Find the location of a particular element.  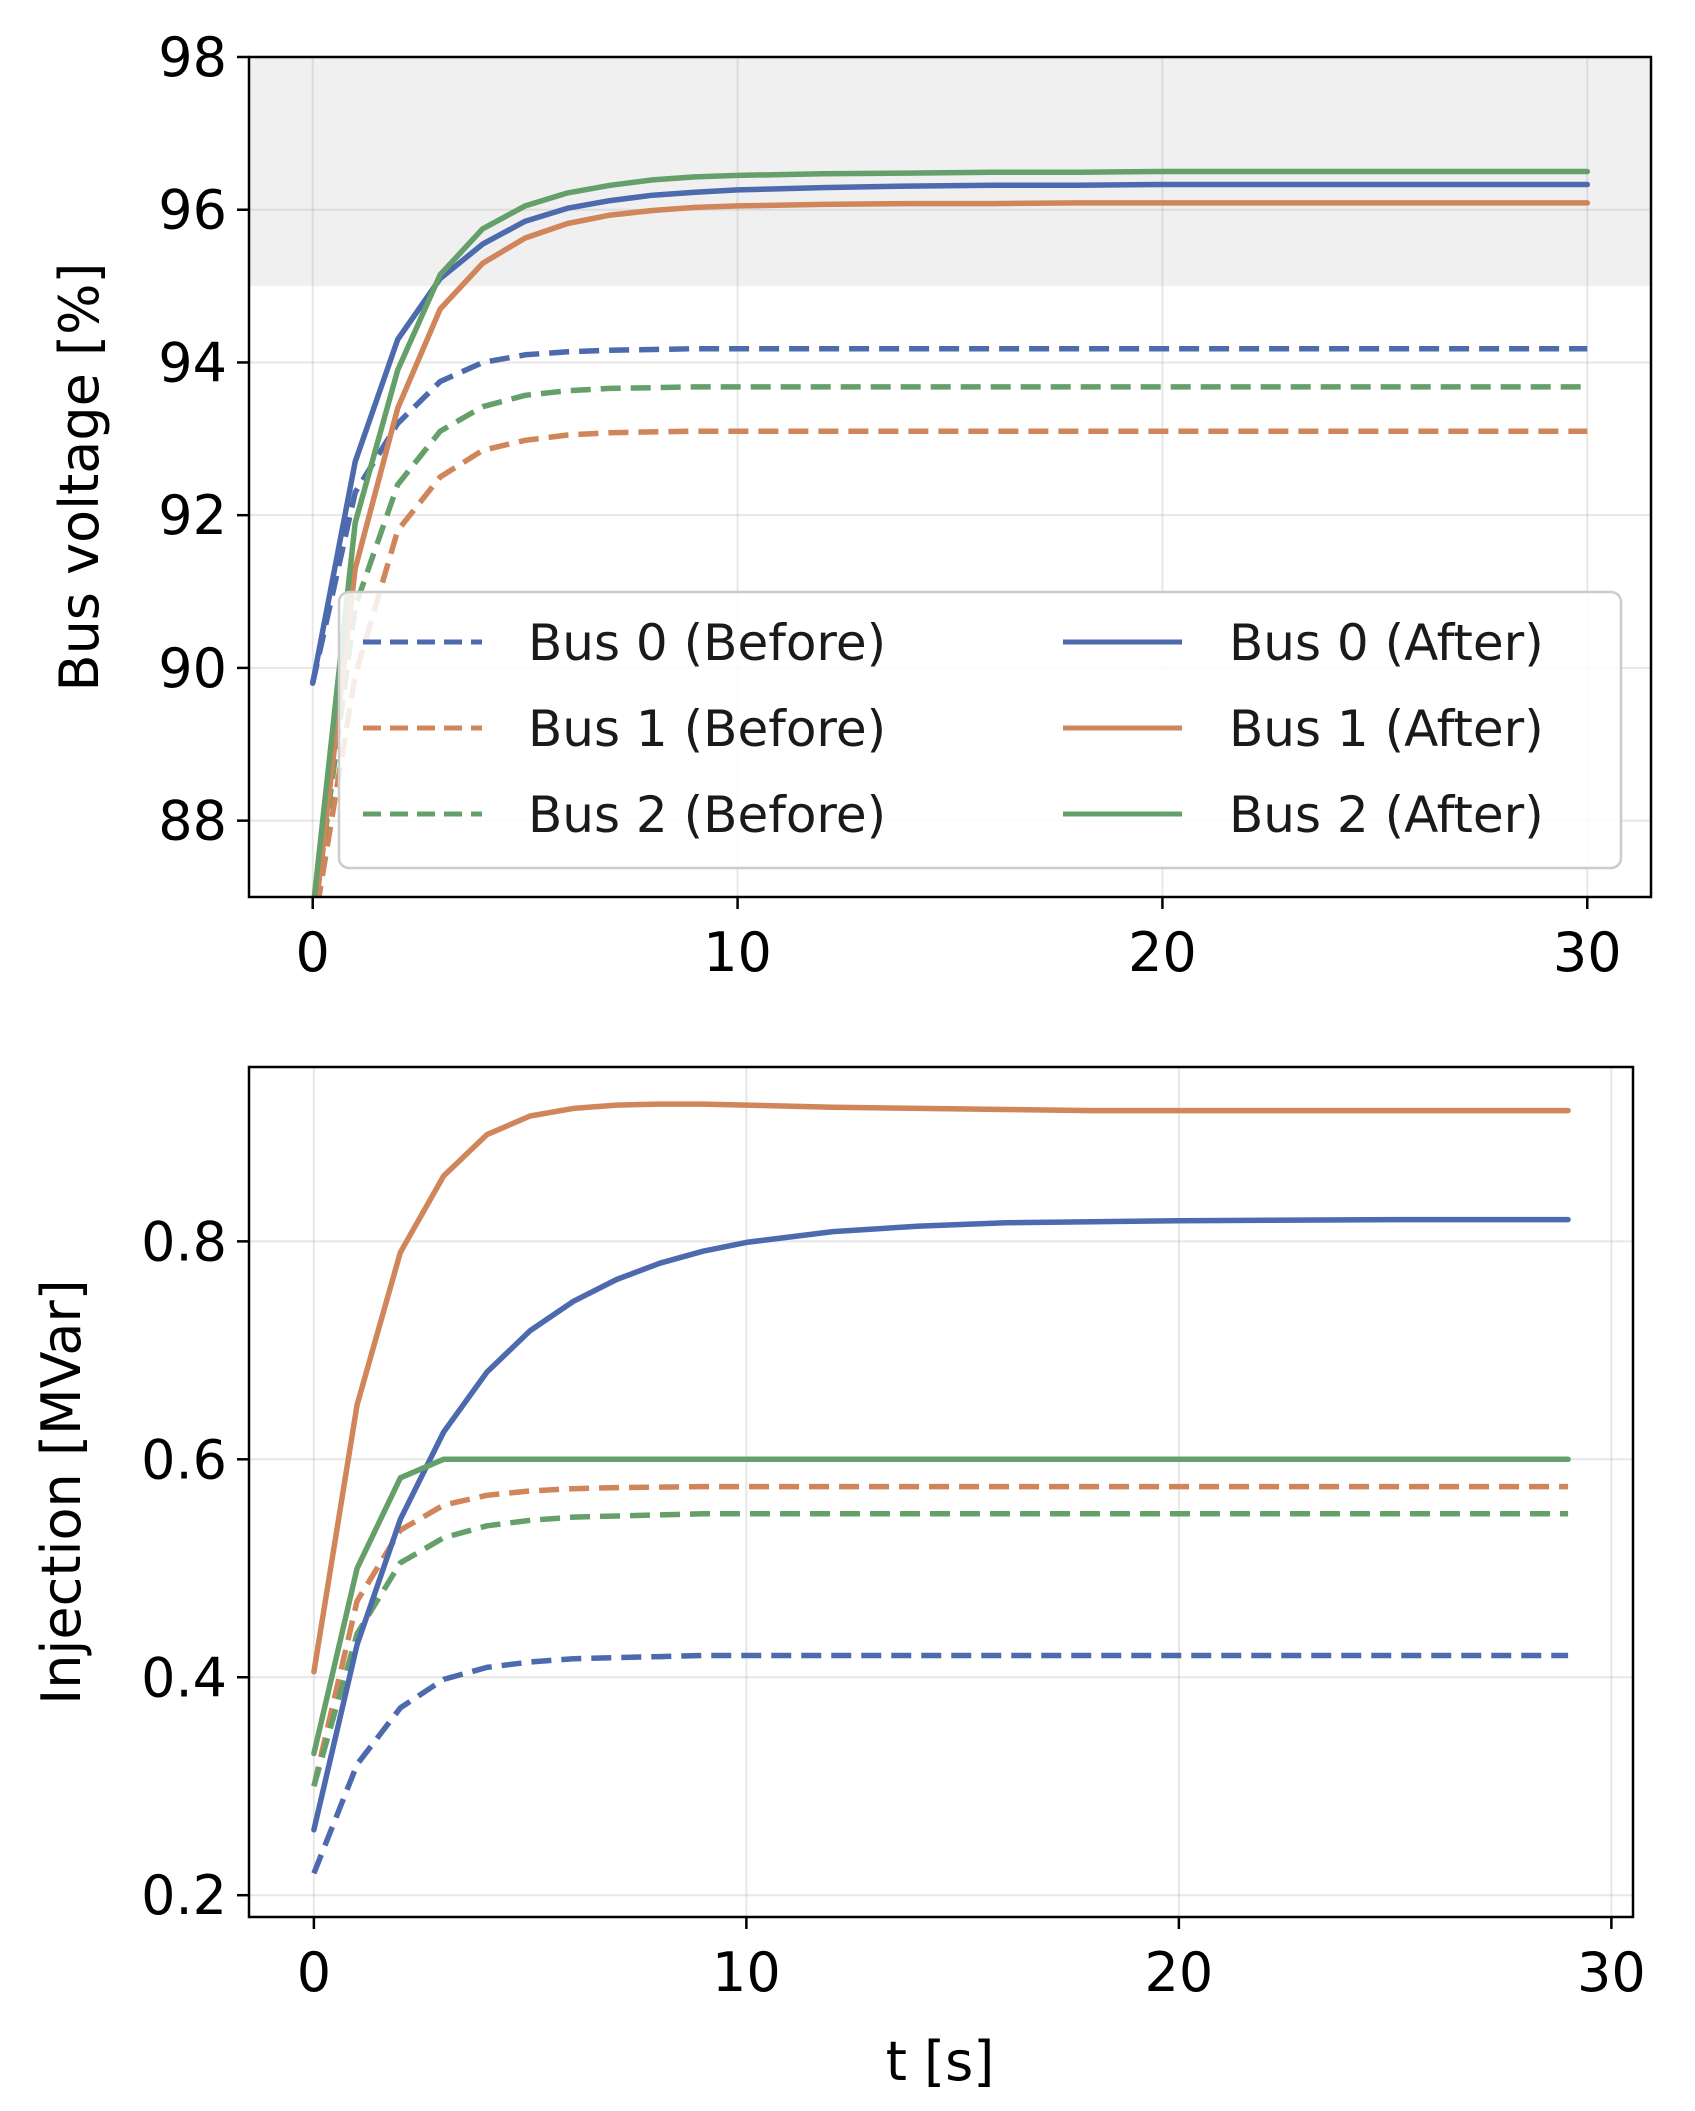

legend-label-bus1-before: Bus 1 (Before) is located at coordinates (707, 729).